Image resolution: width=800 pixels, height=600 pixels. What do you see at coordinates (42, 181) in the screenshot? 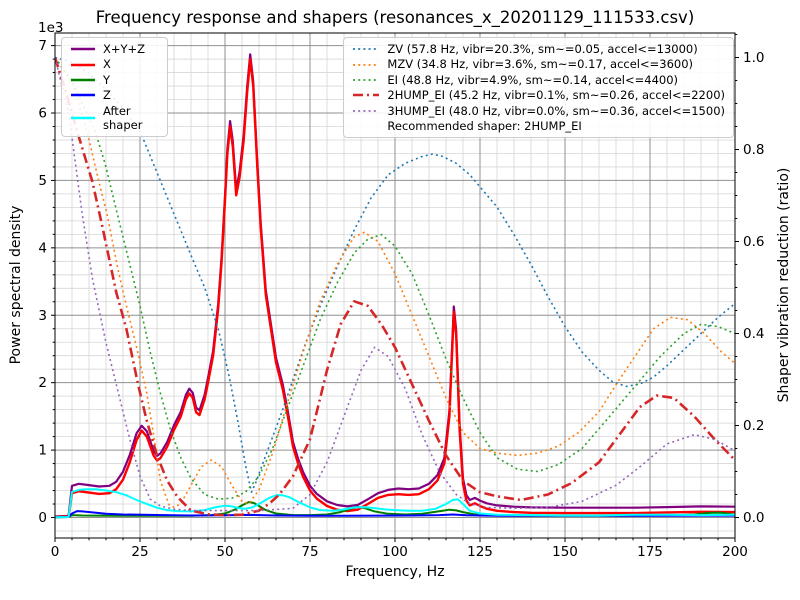
I see `y-left-tick-label: 5` at bounding box center [42, 181].